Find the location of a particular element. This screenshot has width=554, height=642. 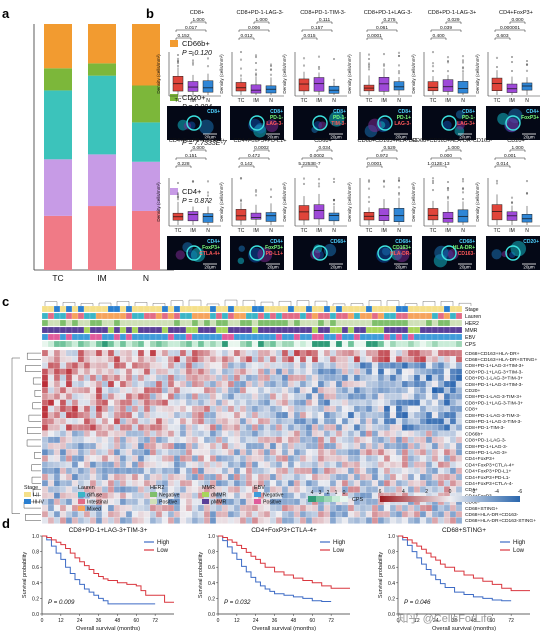

significance-bracket is located at coordinates (246, 166).